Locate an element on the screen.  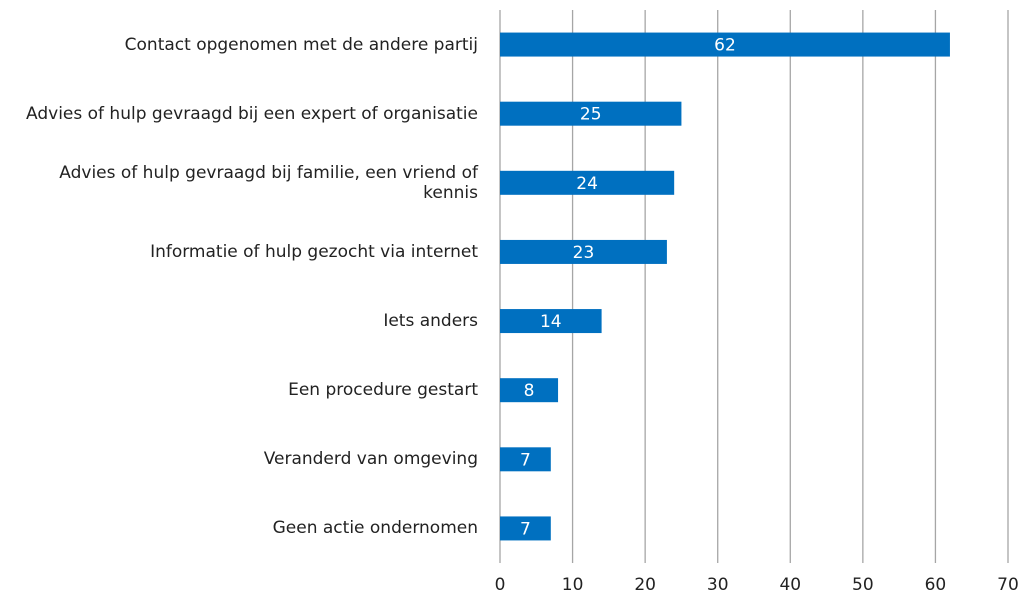
value-label: 14 is located at coordinates (551, 322).